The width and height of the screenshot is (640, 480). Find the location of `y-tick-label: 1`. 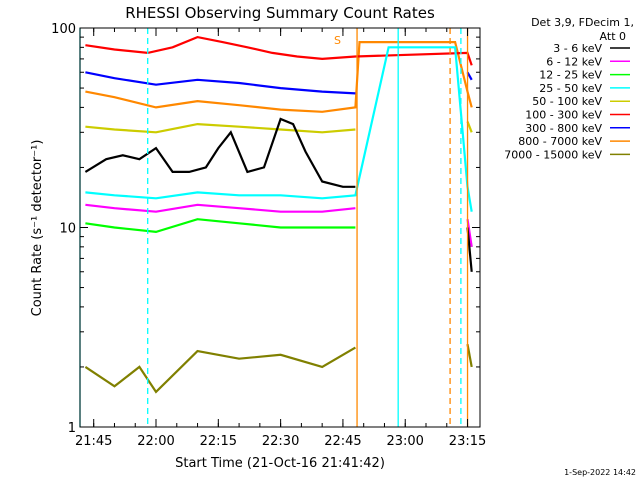

y-tick-label: 1 is located at coordinates (72, 428).